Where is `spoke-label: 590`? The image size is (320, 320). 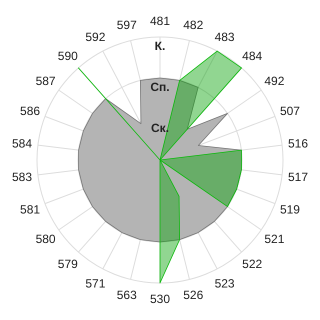
spoke-label: 590 is located at coordinates (68, 56).